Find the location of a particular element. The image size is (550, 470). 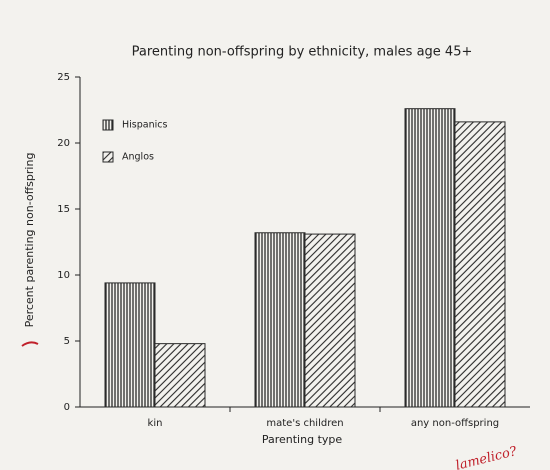

x-tick-label: mate's children is located at coordinates (304, 423).